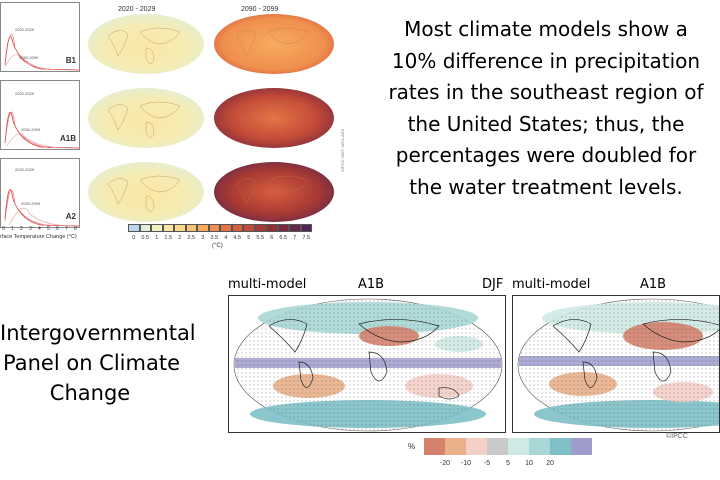 The image size is (720, 480). I want to click on right-map-model: multi-model, so click(551, 284).